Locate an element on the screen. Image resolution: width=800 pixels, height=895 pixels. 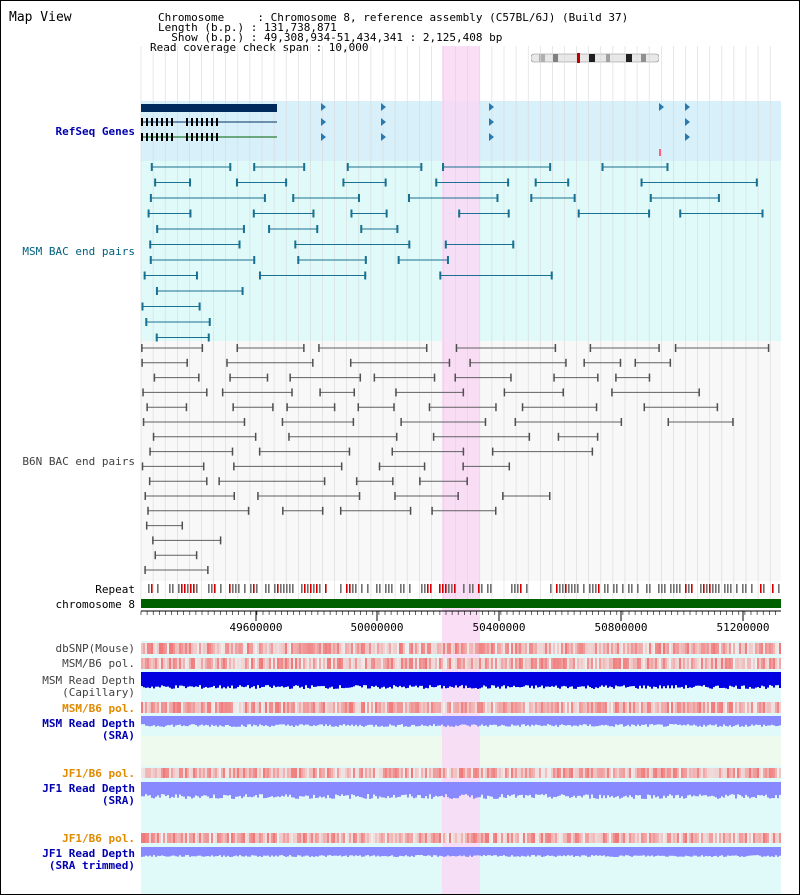
length-info: Length (b.p.) : 131,738,871 is located at coordinates (247, 27).